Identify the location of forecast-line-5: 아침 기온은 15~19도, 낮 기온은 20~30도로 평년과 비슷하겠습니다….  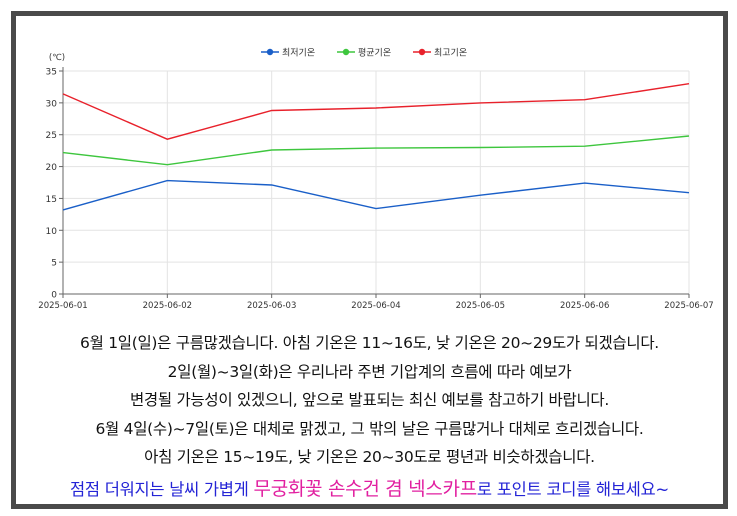
(369, 457).